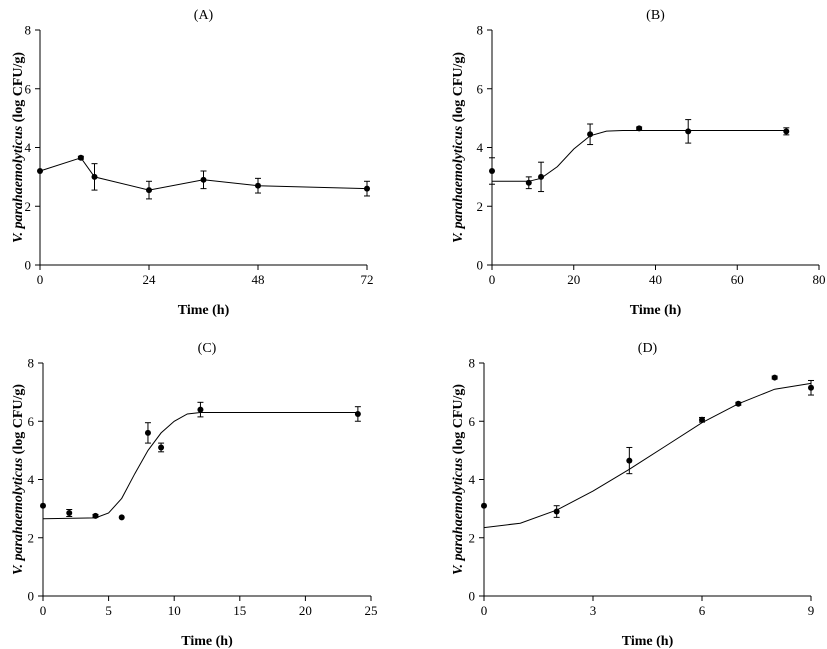 The width and height of the screenshot is (827, 649). Describe the element at coordinates (648, 348) in the screenshot. I see `panel-label: (D)` at that location.